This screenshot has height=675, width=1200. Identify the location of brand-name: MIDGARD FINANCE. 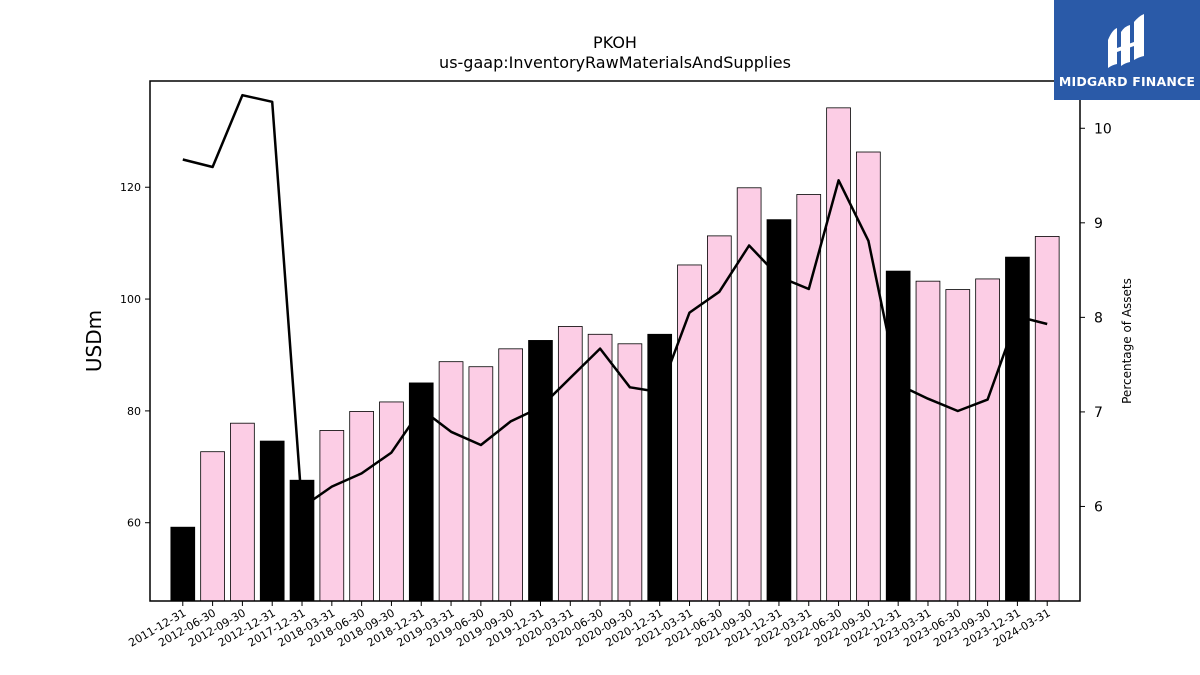
(1127, 81).